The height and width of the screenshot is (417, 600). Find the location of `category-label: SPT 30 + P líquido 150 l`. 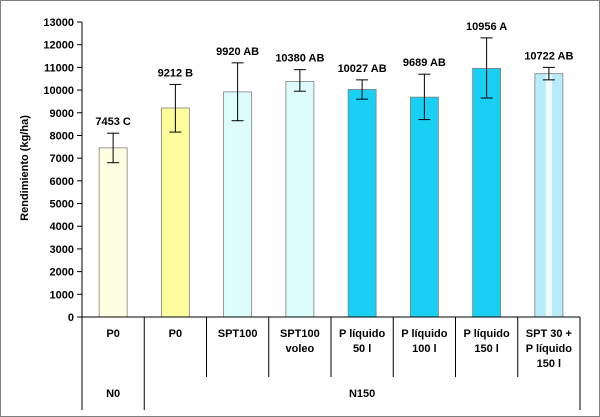

category-label: SPT 30 + P líquido 150 l is located at coordinates (549, 349).